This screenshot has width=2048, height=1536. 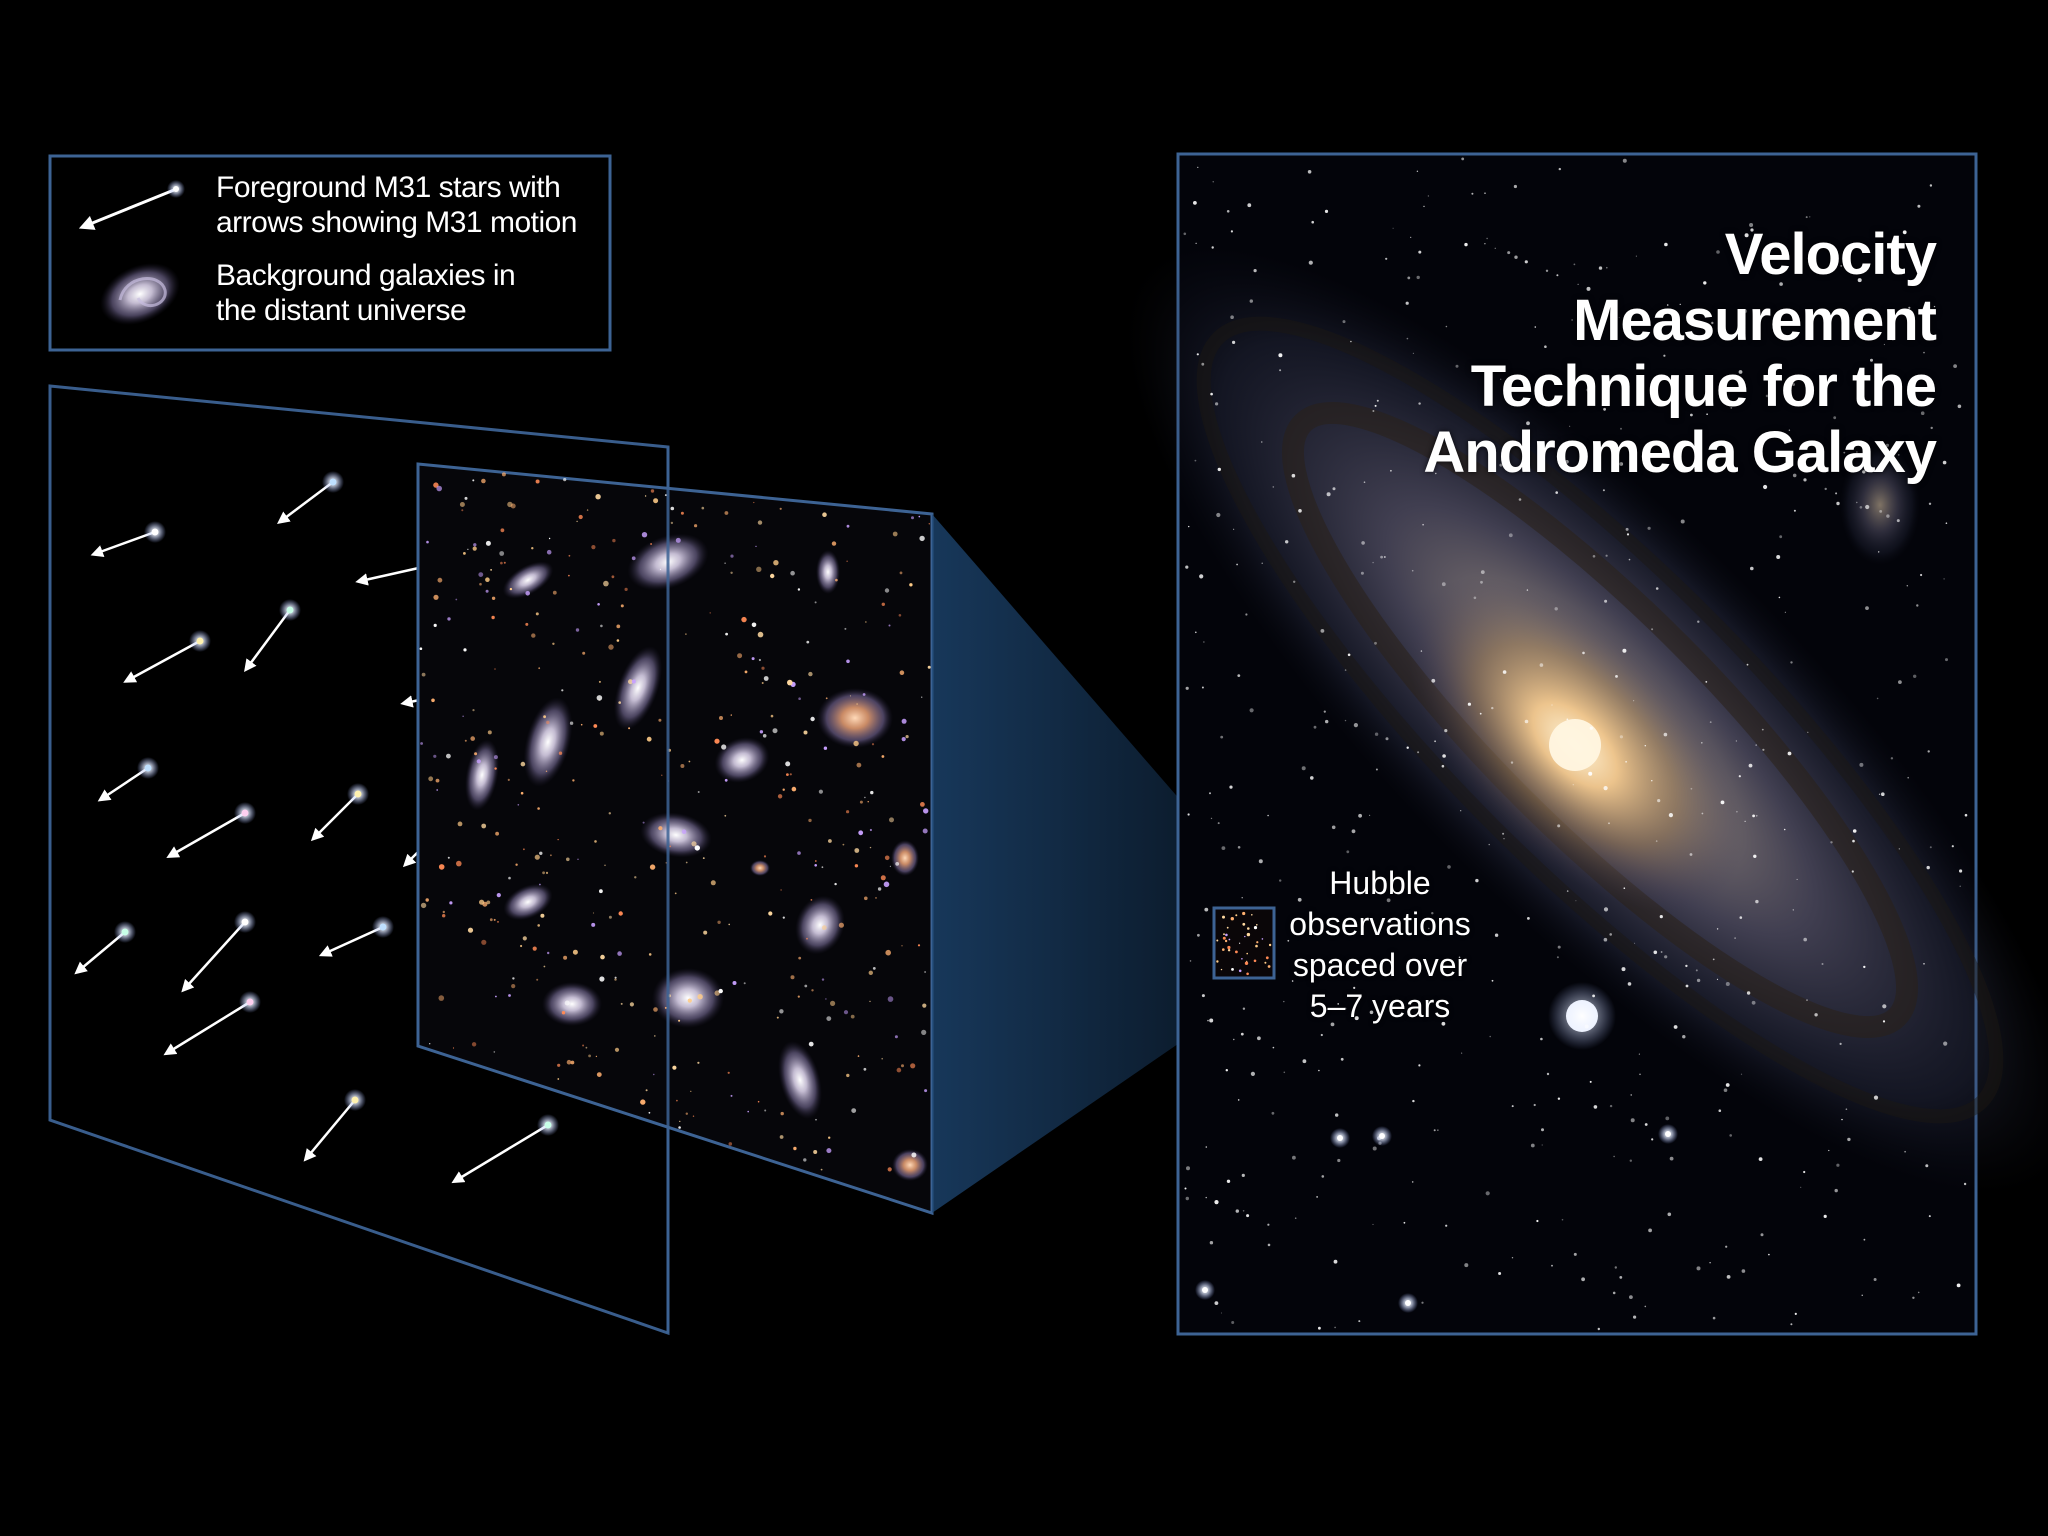 I want to click on spiral-galaxy-icon, so click(x=140, y=294).